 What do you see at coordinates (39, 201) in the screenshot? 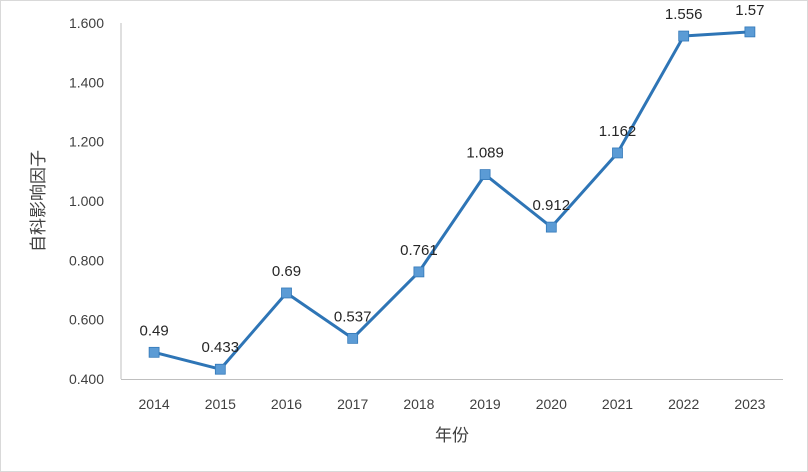
I see `y-axis-title: 自科影响因子` at bounding box center [39, 201].